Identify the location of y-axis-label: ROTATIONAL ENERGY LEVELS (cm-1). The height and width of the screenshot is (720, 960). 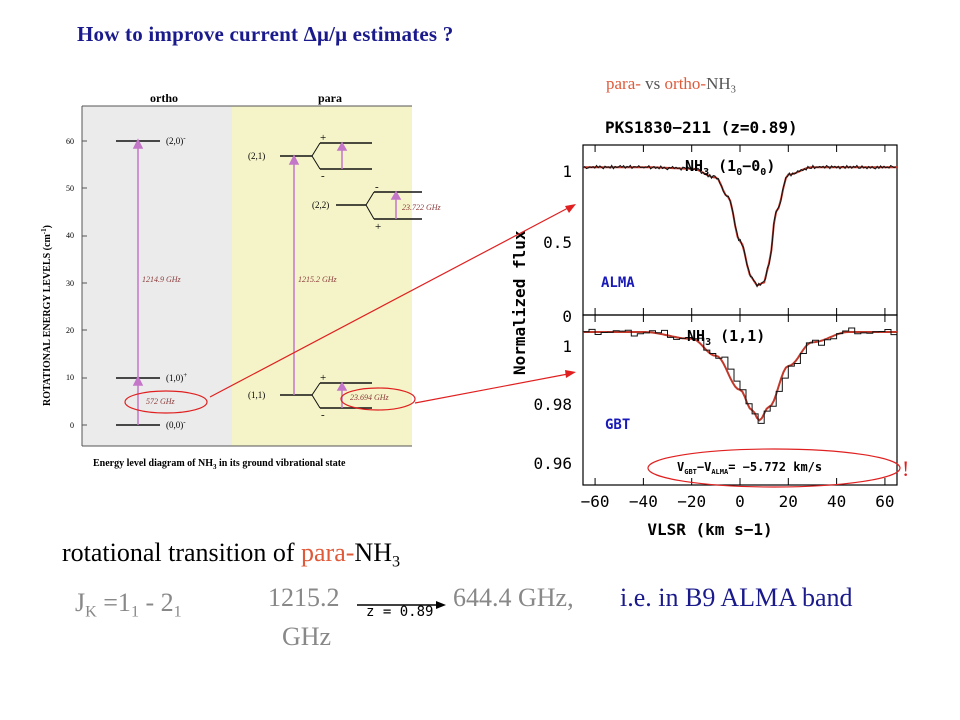
(46, 315).